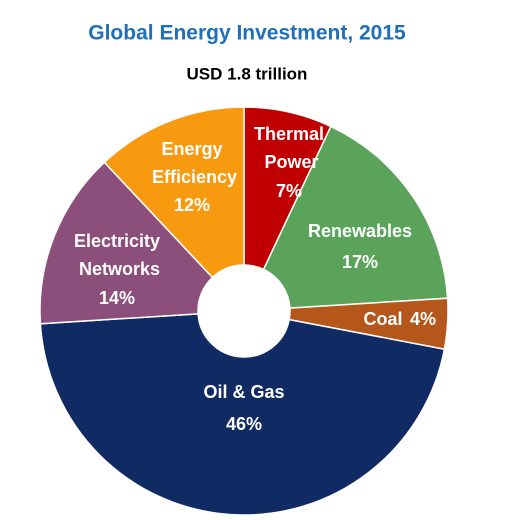 This screenshot has height=520, width=505. I want to click on slice-value-label: 14%, so click(117, 298).